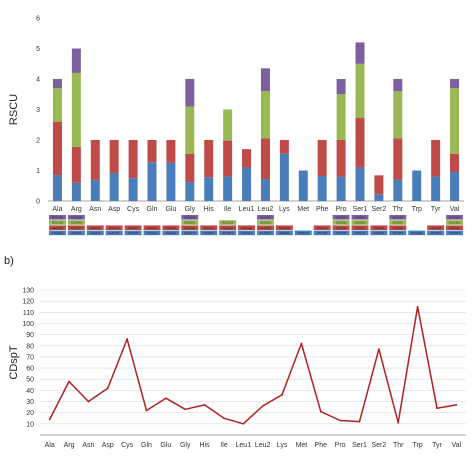  What do you see at coordinates (30, 402) in the screenshot?
I see `cdspt-y-tick-label: 30` at bounding box center [30, 402].